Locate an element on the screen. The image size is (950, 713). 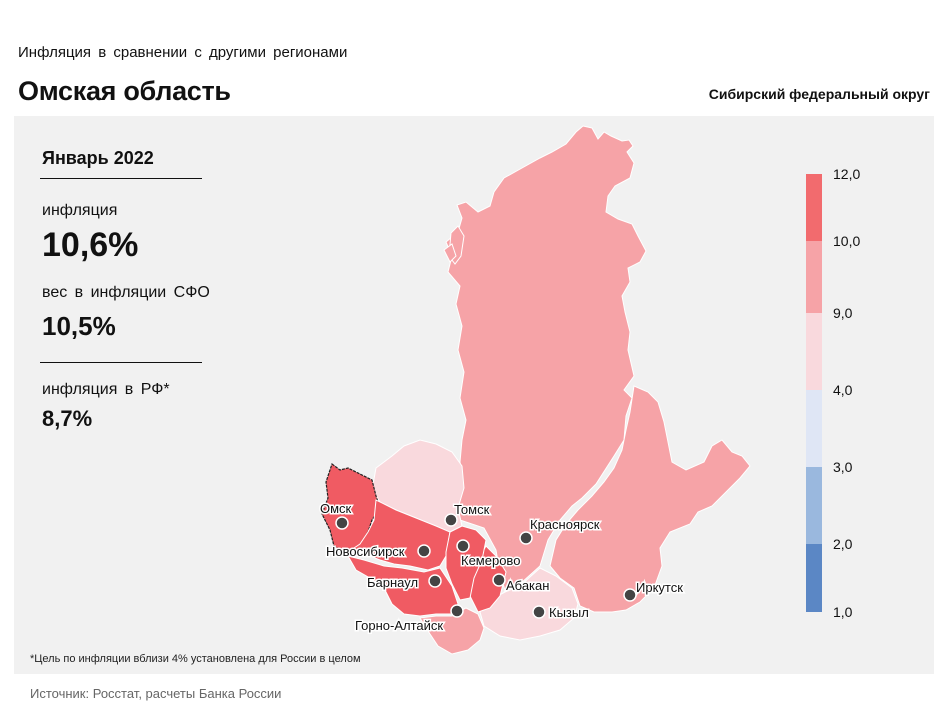
city-gorno-altaysk-marker: Горно-Алтайск Горно-Алтайск is located at coordinates (409, 619).